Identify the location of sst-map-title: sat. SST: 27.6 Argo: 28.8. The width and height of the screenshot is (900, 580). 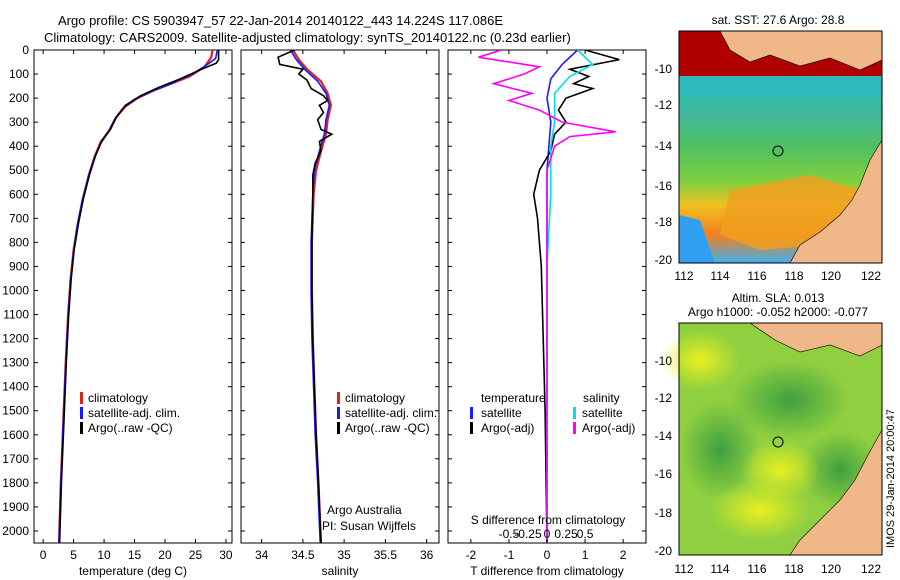
(778, 20).